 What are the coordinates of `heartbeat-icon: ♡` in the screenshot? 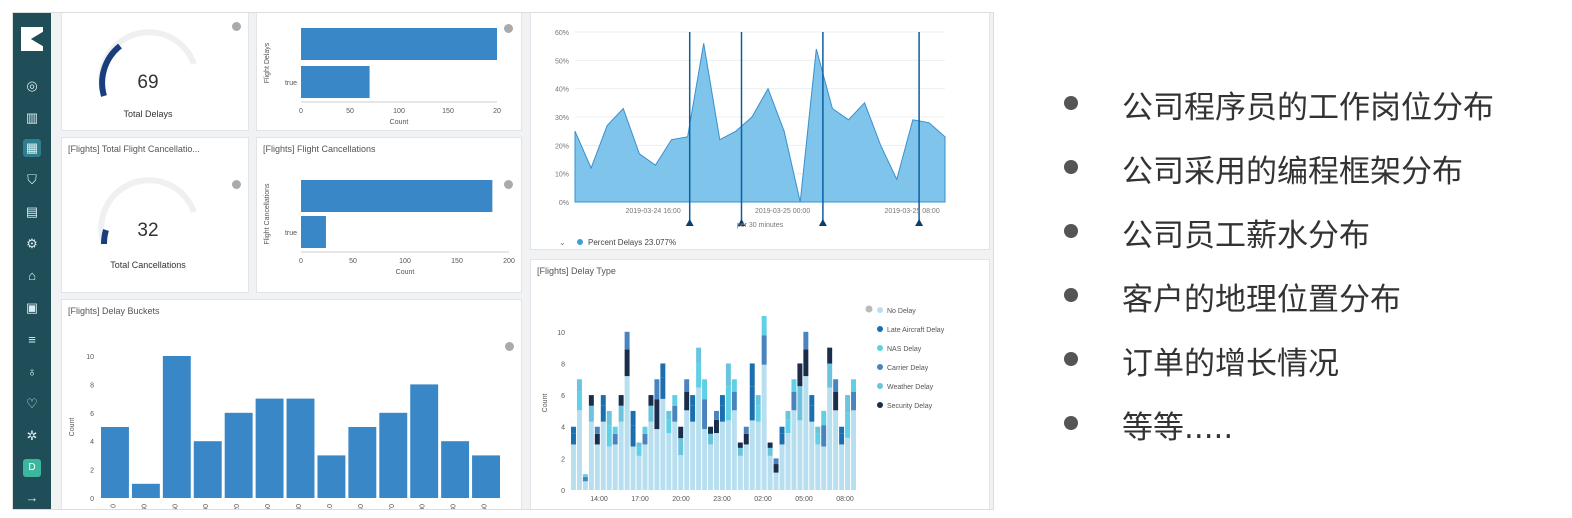 It's located at (32, 403).